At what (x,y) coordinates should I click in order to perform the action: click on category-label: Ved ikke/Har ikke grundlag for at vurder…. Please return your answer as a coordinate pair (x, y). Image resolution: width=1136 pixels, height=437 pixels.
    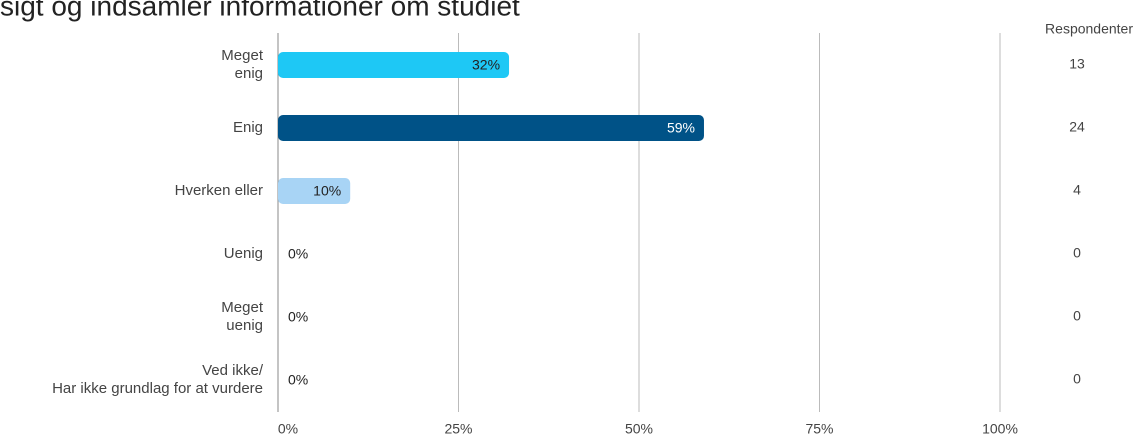
    Looking at the image, I should click on (158, 379).